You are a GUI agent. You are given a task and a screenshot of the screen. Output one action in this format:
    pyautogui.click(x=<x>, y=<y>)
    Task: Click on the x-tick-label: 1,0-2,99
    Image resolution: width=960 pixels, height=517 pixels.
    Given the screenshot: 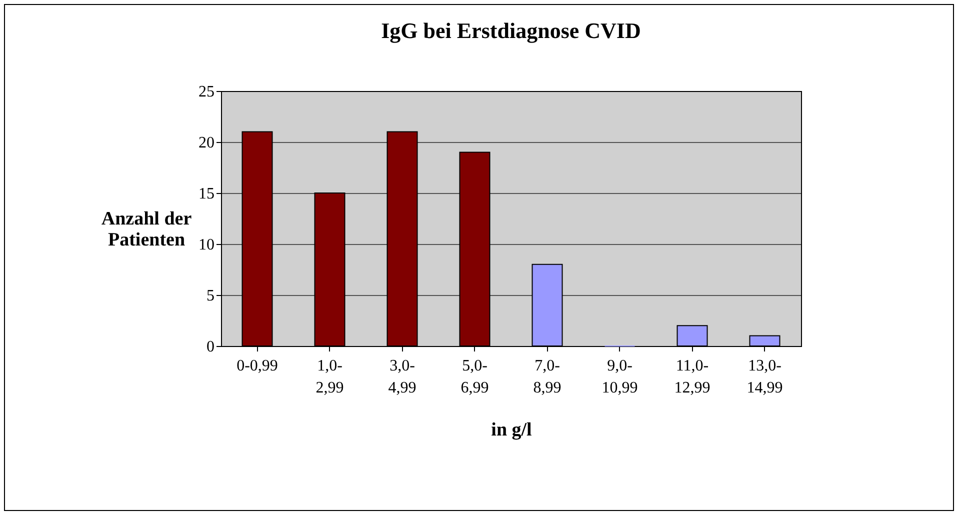 What is the action you would take?
    pyautogui.click(x=330, y=377)
    